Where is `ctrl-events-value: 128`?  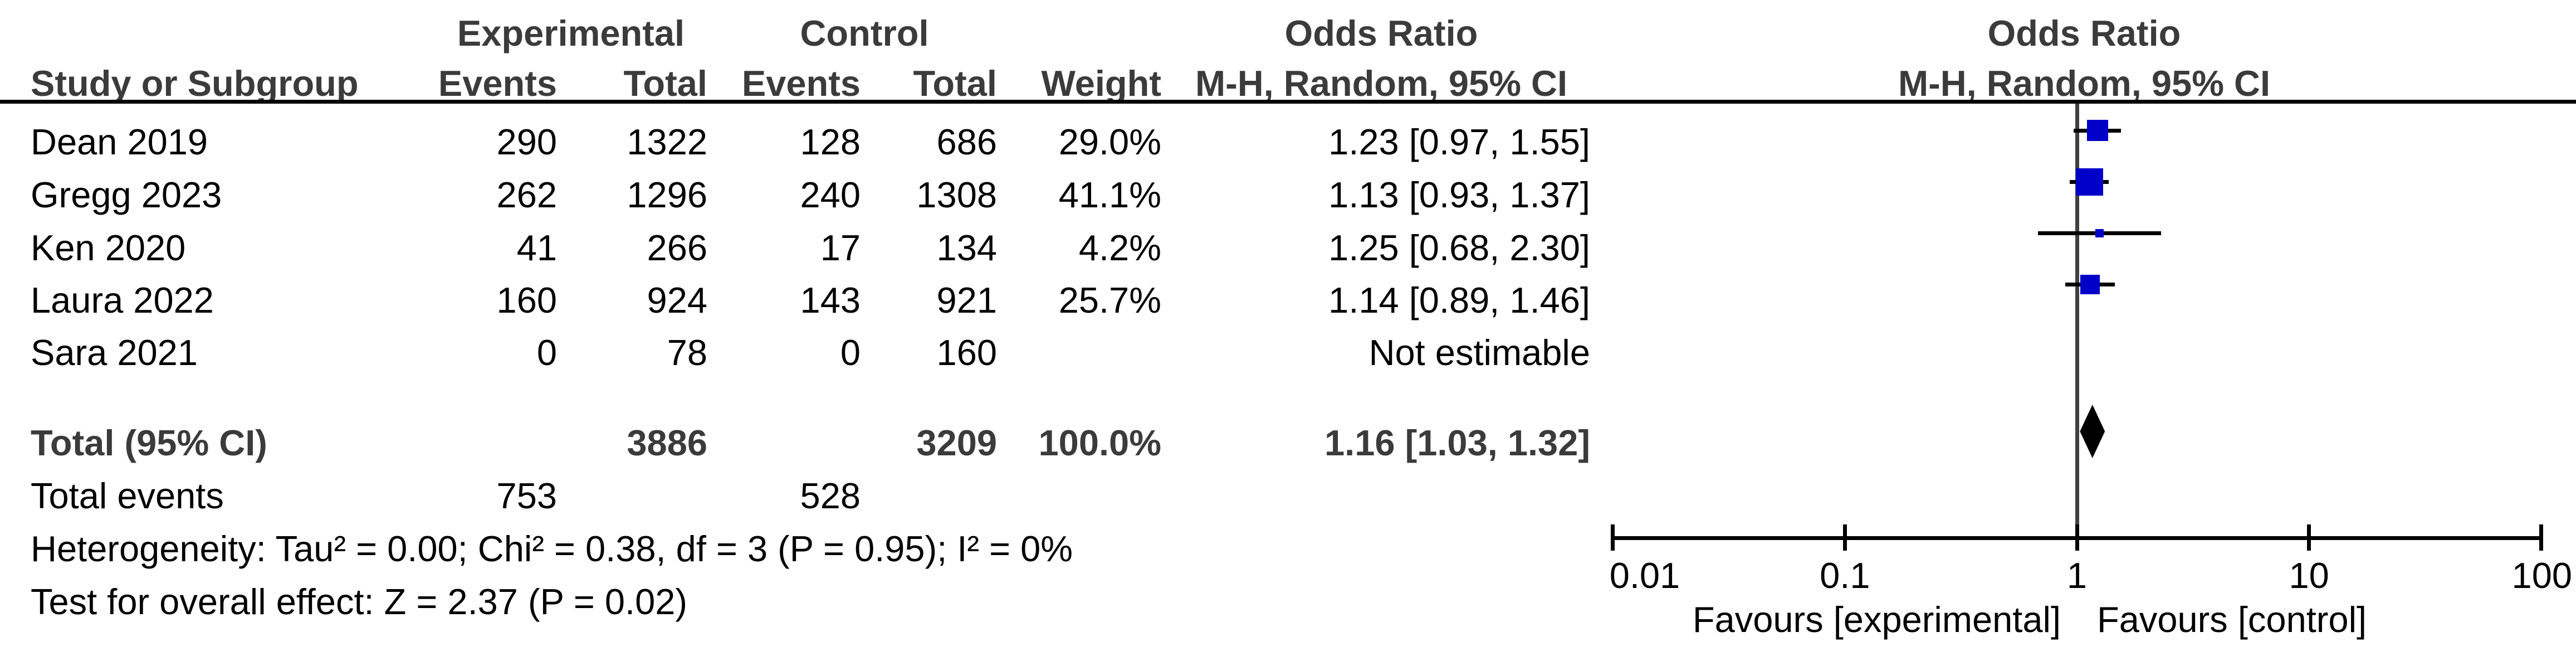
ctrl-events-value: 128 is located at coordinates (830, 141).